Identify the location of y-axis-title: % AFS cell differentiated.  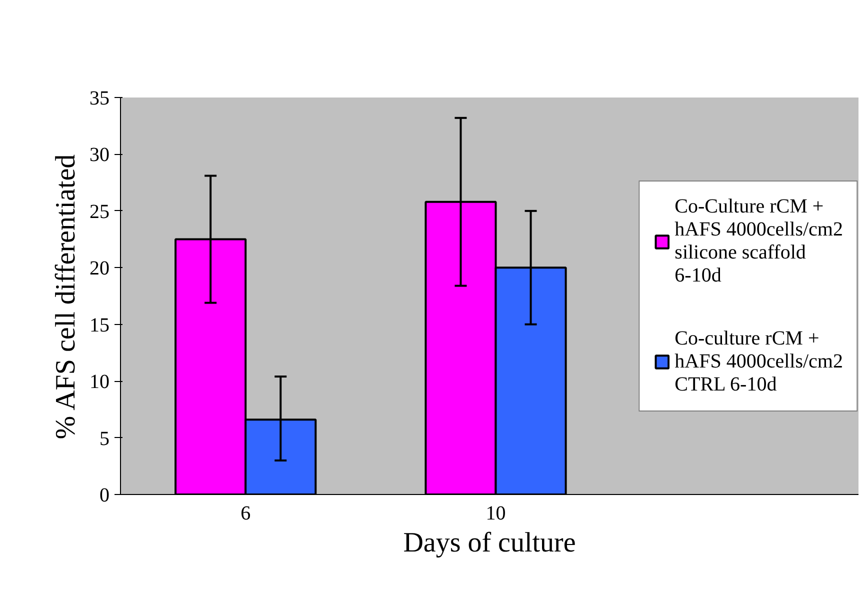
(66, 297).